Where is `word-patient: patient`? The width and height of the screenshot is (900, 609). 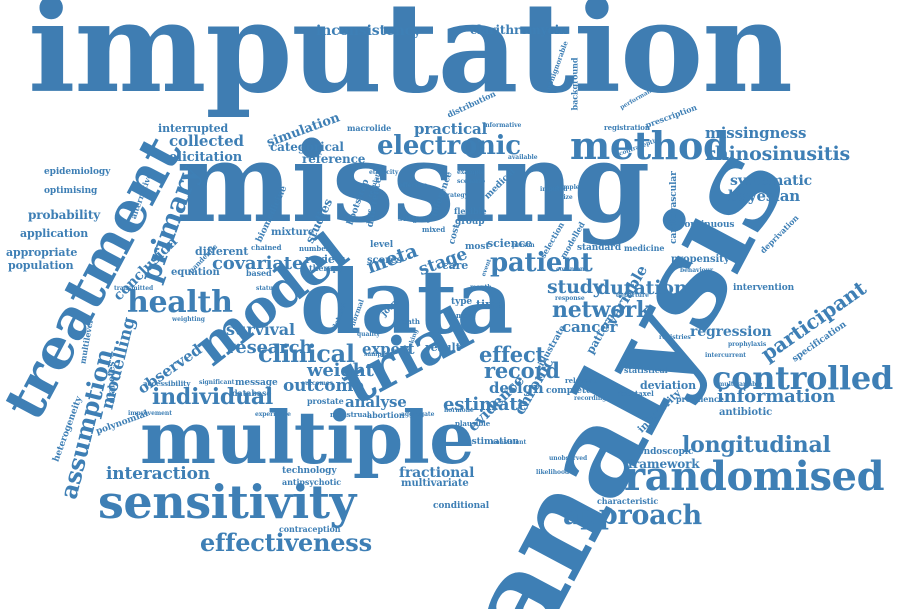 word-patient: patient is located at coordinates (541, 263).